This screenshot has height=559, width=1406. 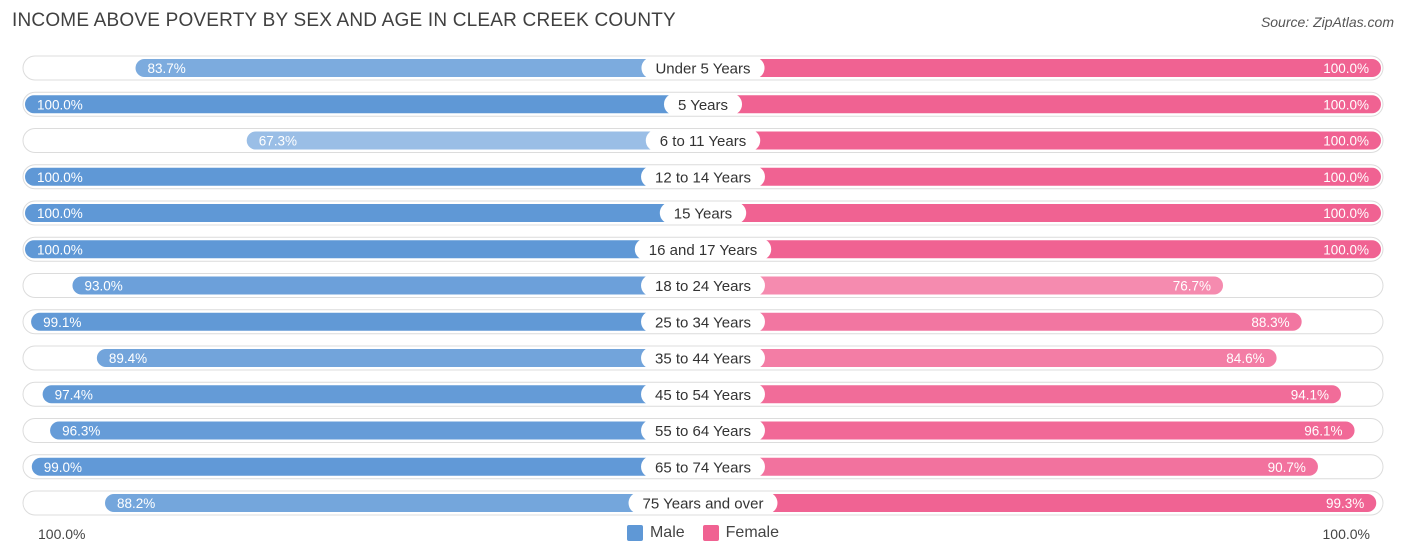 I want to click on male-value-label: 88.2%, so click(x=136, y=503).